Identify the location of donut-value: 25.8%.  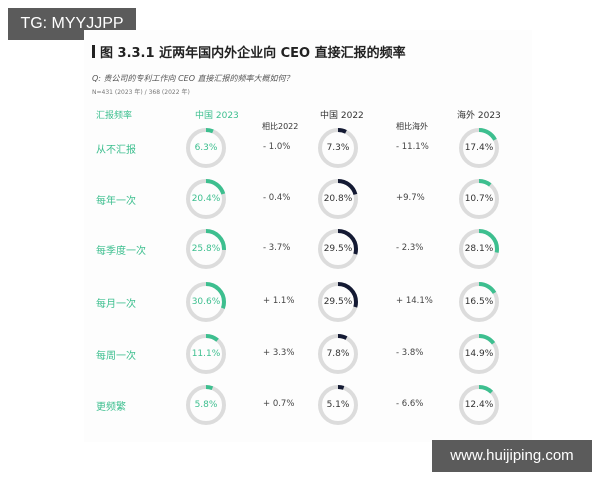
(206, 249).